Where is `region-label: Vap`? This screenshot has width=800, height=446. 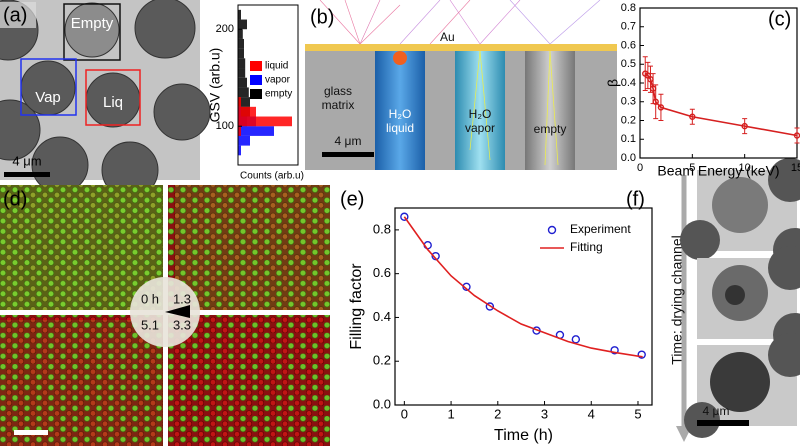
region-label: Vap is located at coordinates (48, 97).